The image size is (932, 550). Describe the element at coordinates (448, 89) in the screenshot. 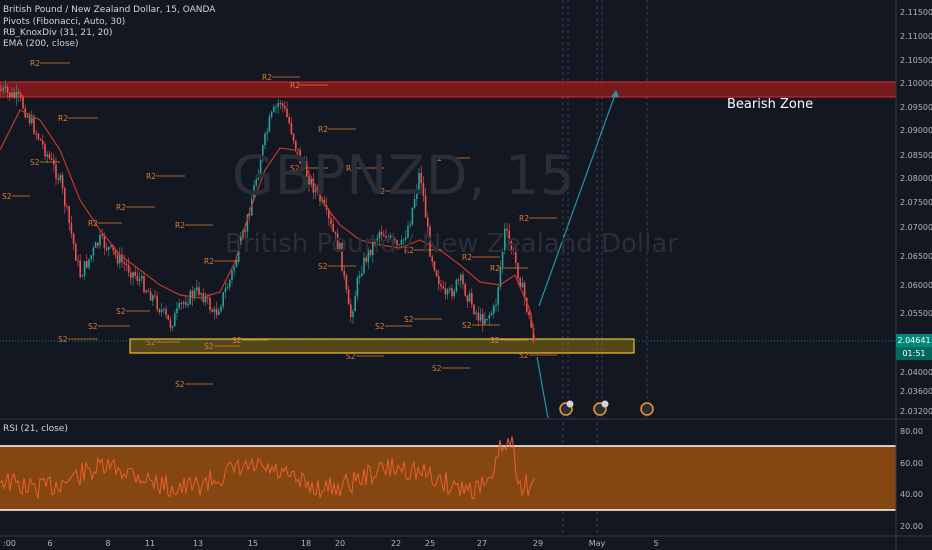

I see `bearish-resistance-zone` at that location.